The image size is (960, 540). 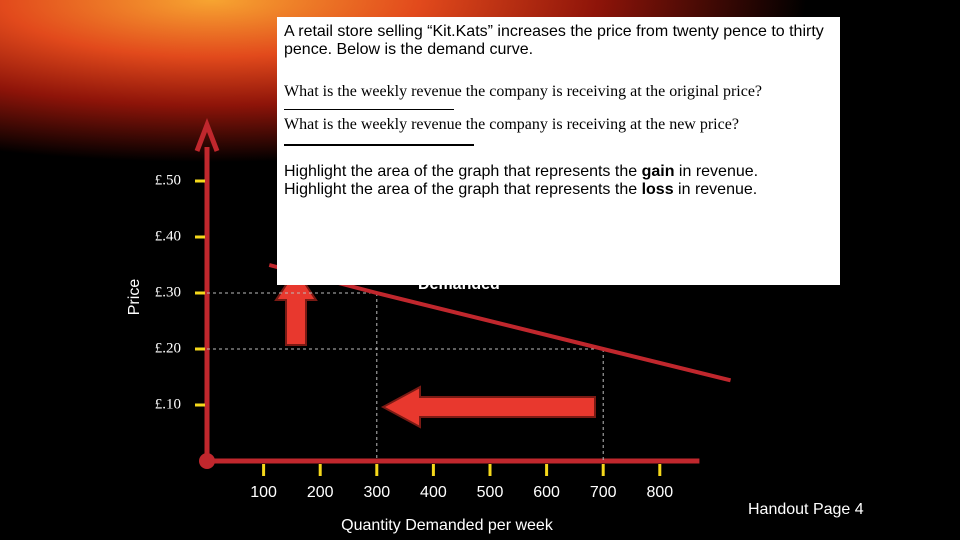 I want to click on y-tick-label: £.30, so click(x=168, y=292).